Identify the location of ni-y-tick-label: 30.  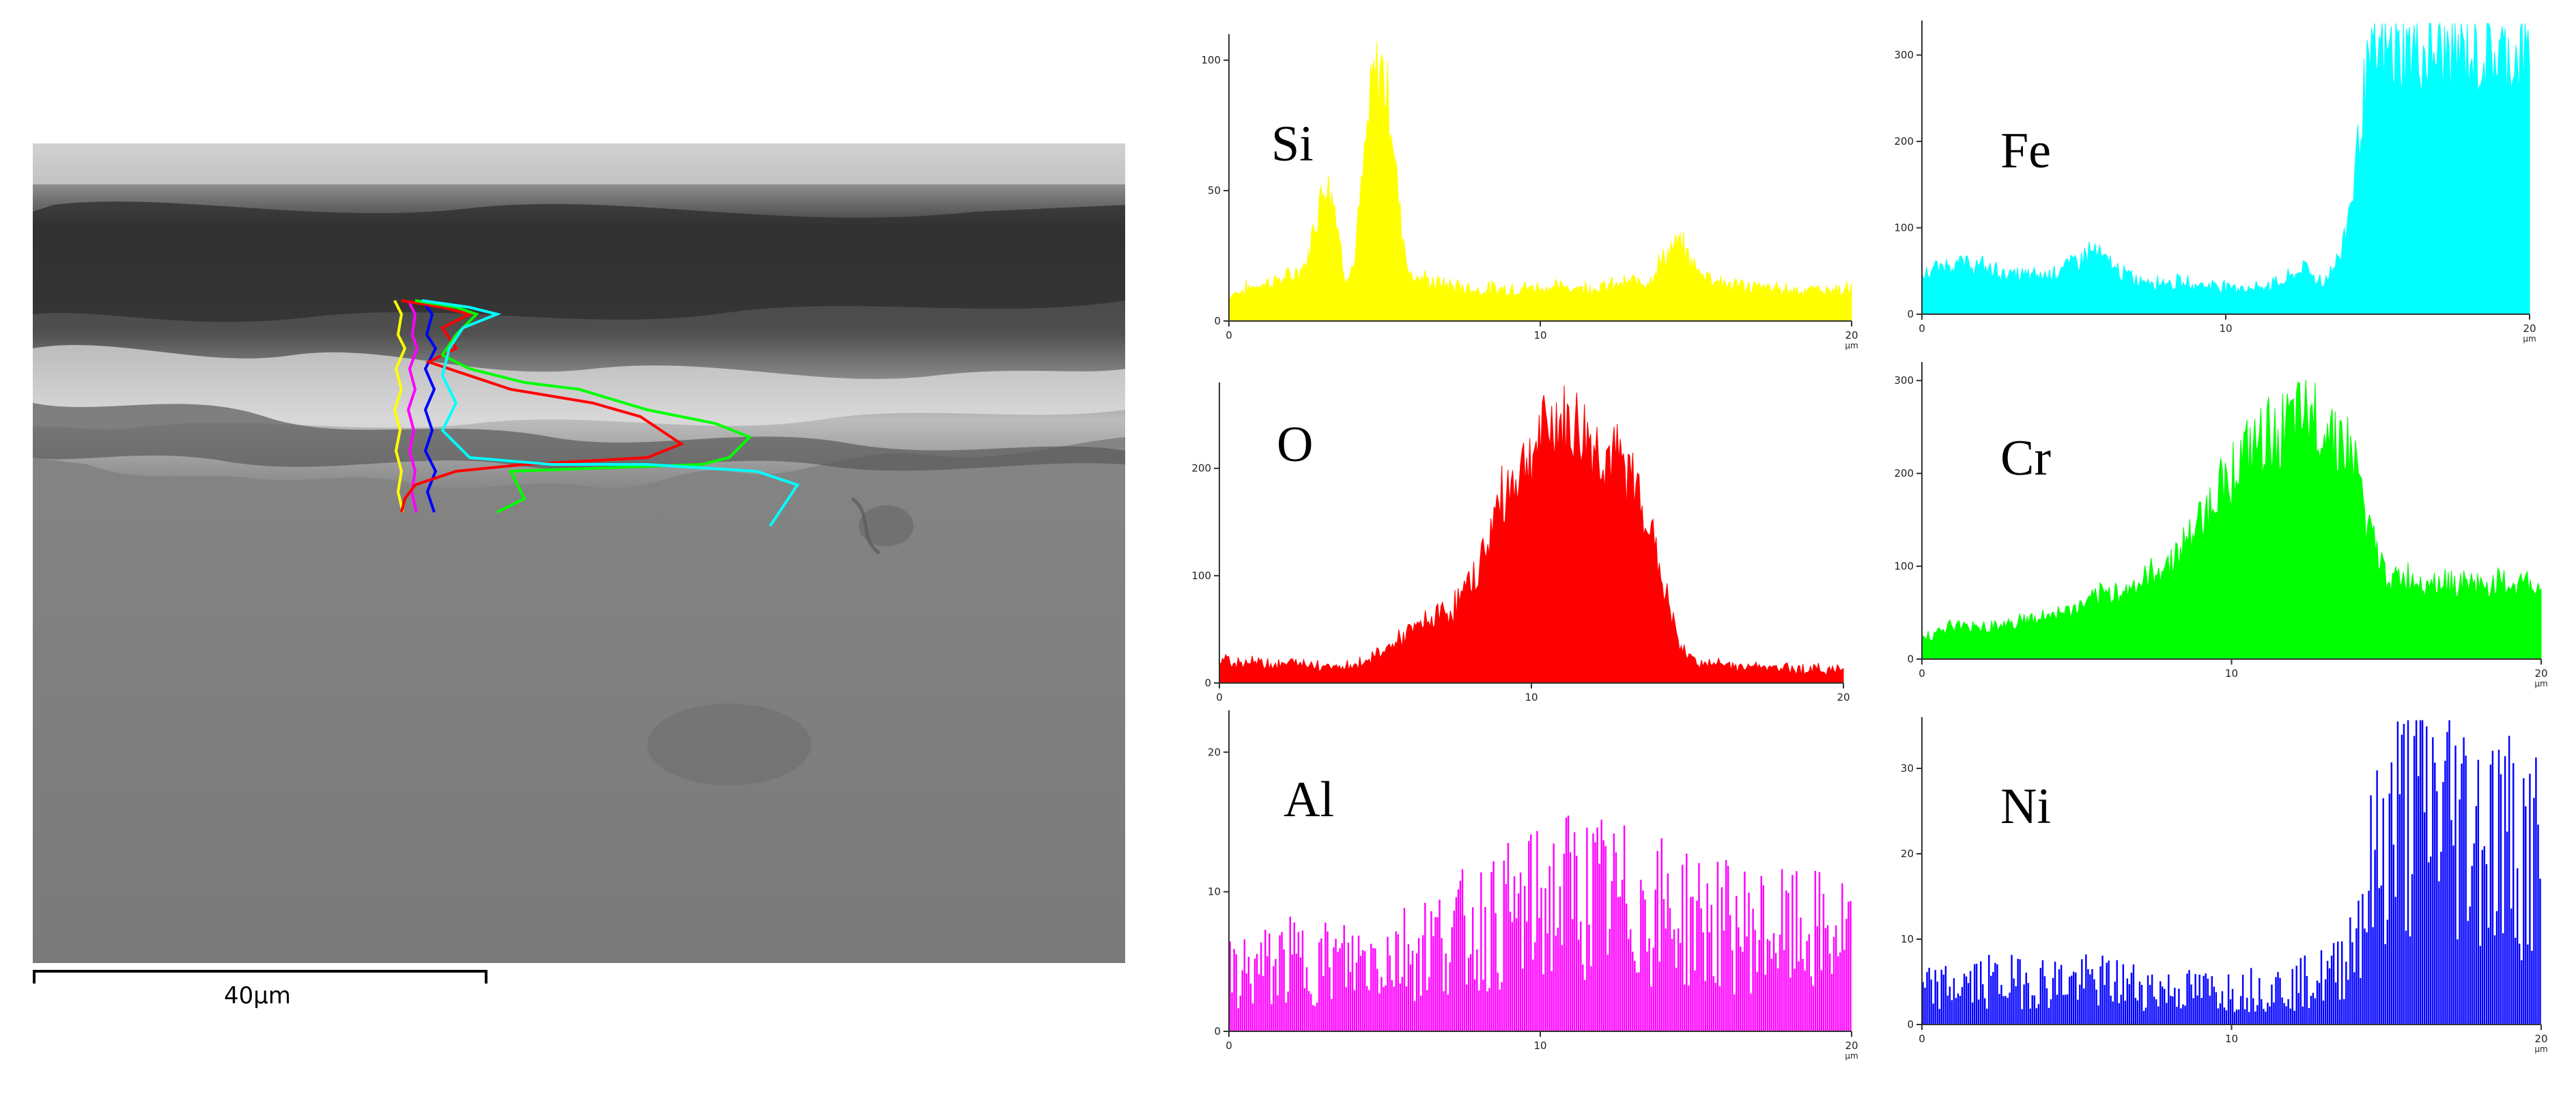
(1908, 768).